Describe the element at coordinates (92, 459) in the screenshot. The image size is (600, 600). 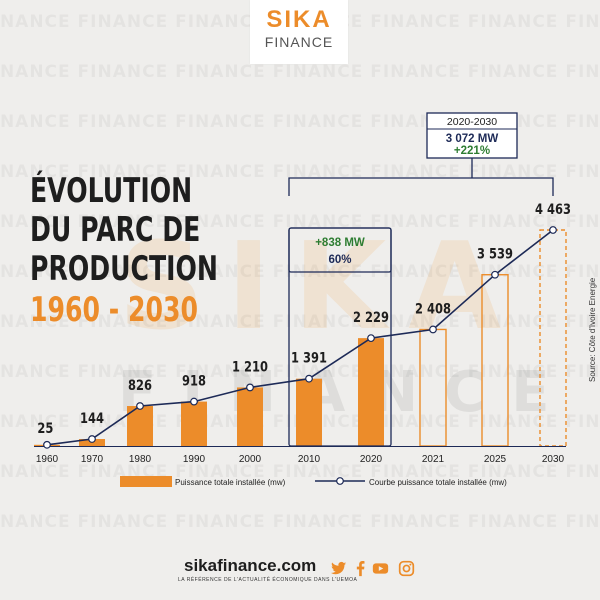
I see `tick-label-1970: 1970` at that location.